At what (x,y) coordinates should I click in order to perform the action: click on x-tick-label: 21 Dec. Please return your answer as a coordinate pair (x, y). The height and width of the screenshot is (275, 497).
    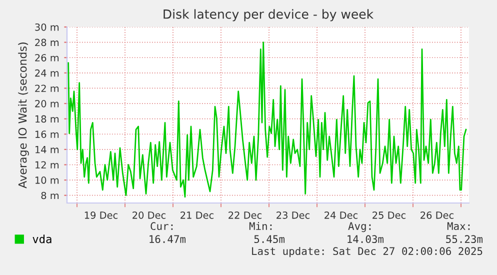
    Looking at the image, I should click on (197, 215).